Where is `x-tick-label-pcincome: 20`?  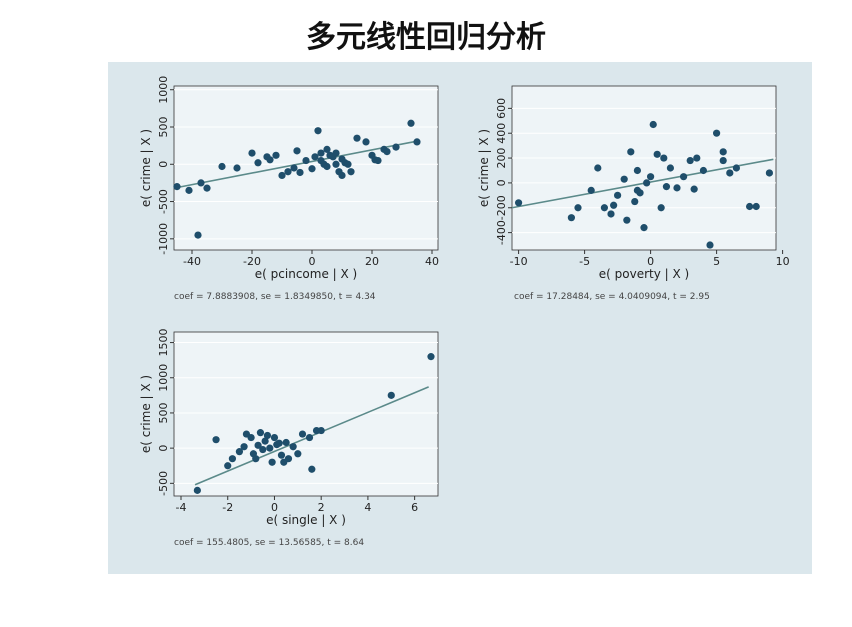 x-tick-label-pcincome: 20 is located at coordinates (372, 261).